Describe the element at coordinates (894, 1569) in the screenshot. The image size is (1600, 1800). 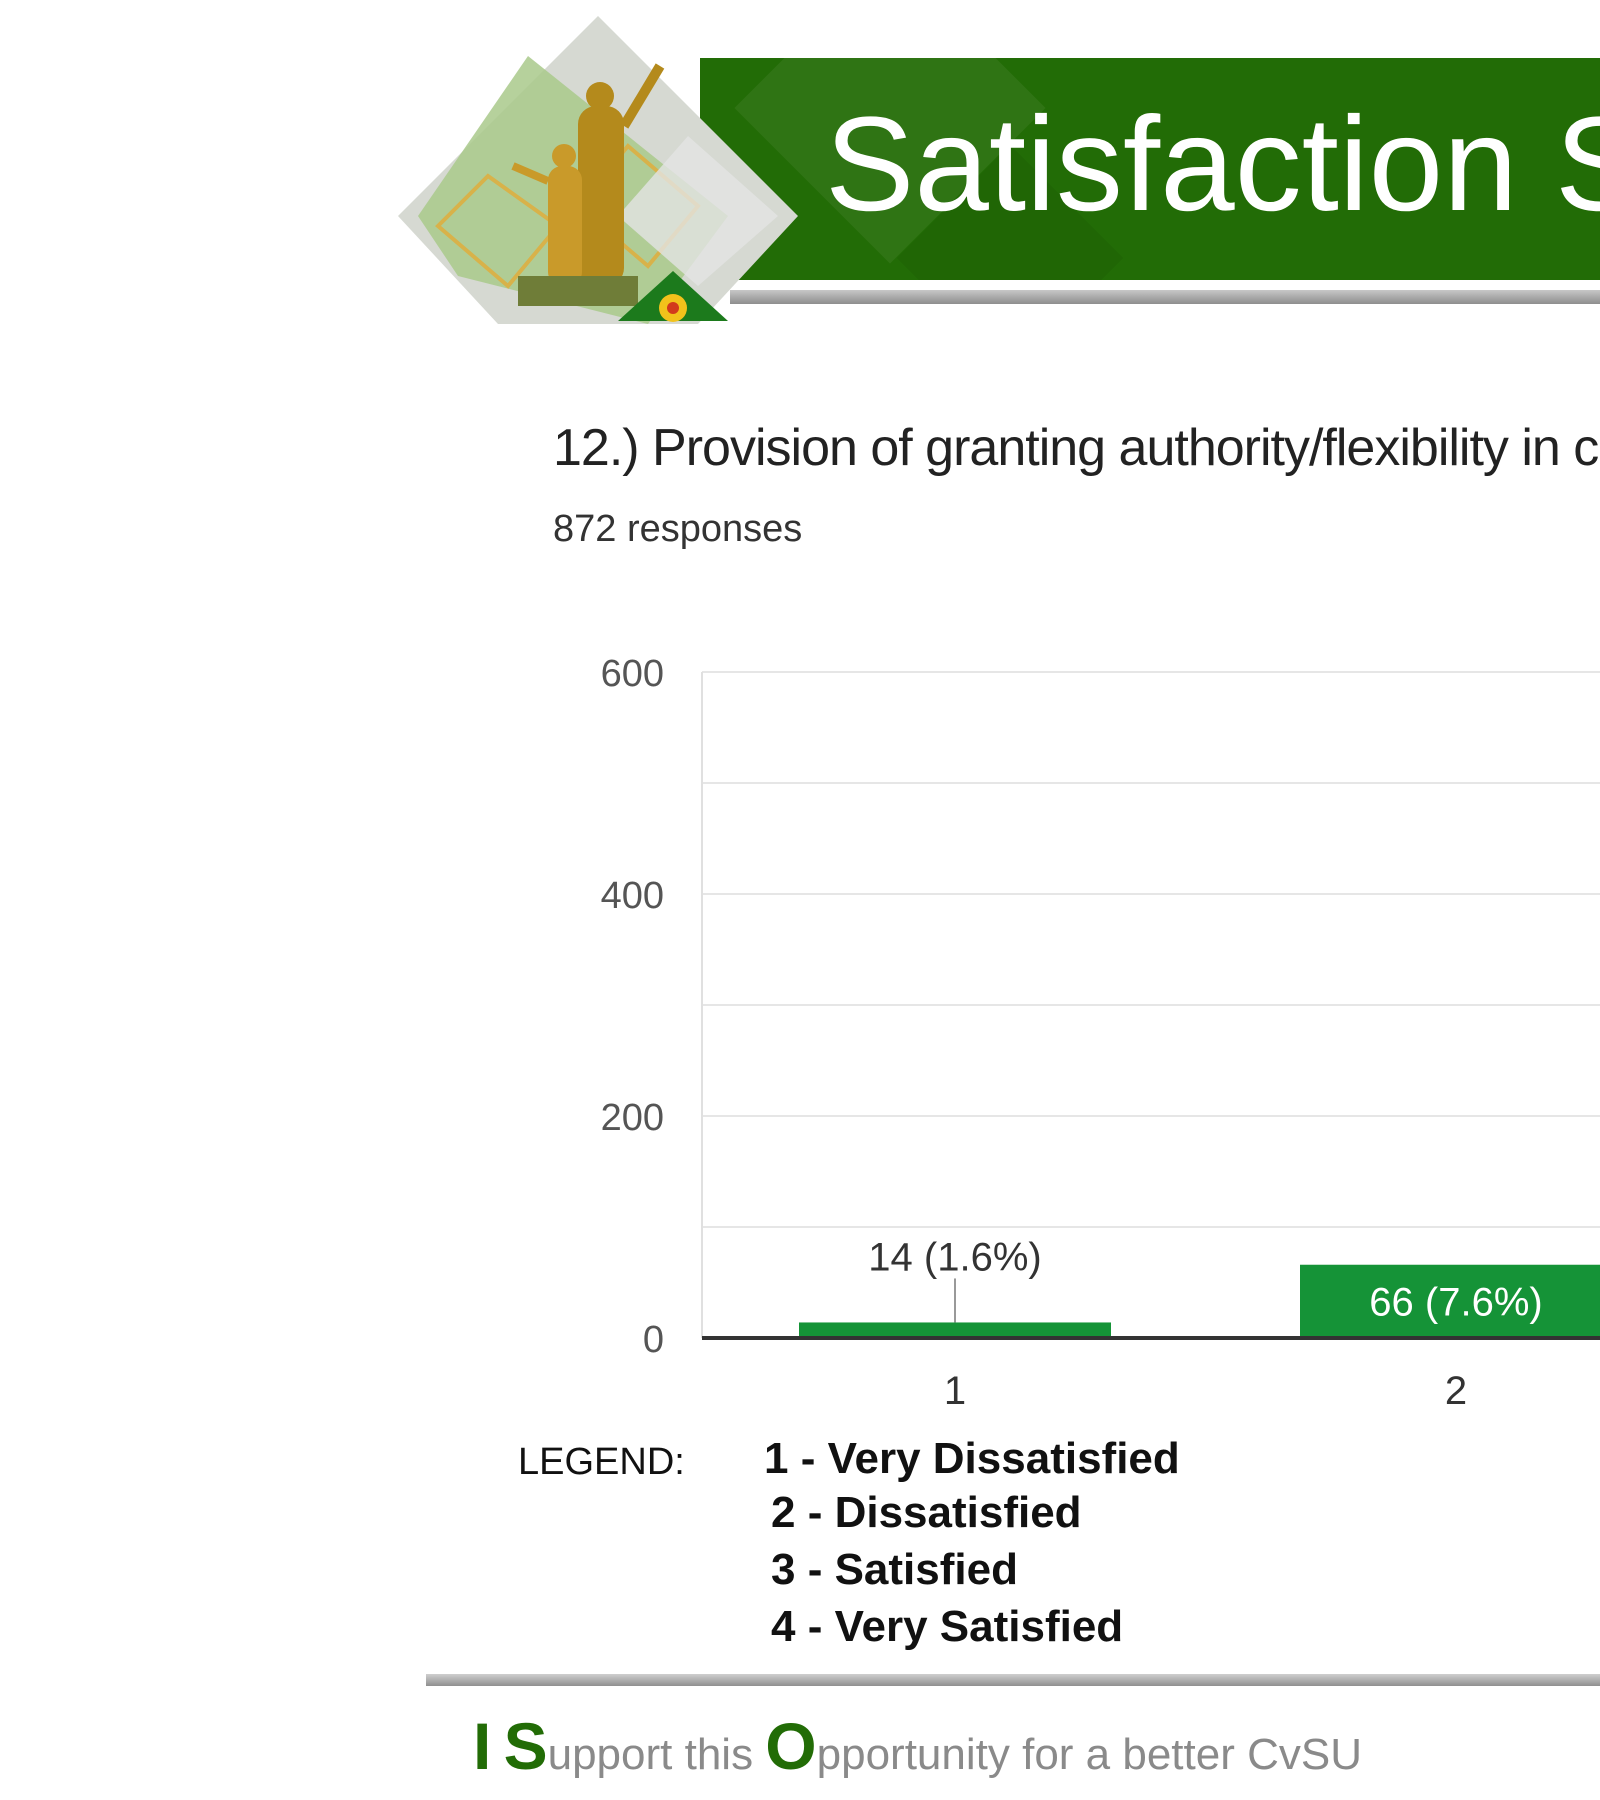
I see `legend-item-3: 3 - Satisfied` at that location.